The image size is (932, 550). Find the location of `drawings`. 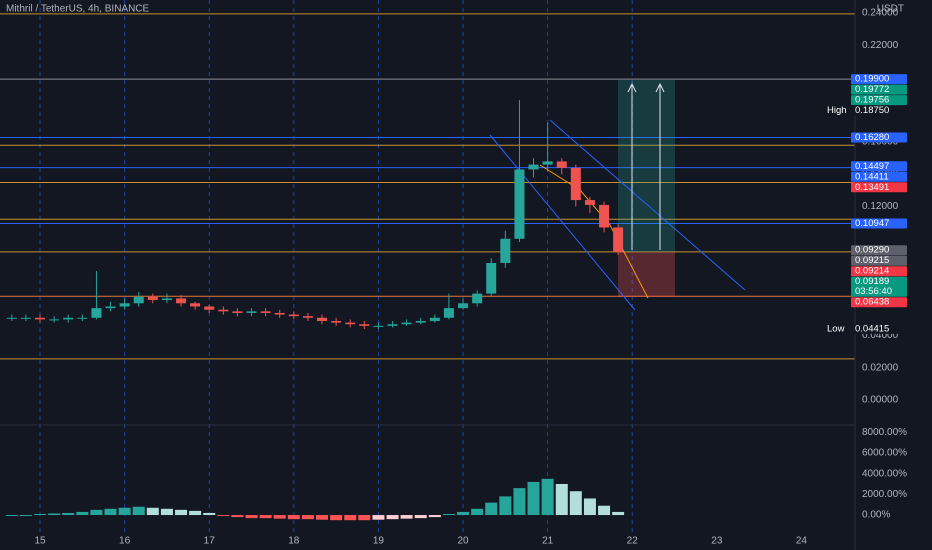

drawings is located at coordinates (617, 195).